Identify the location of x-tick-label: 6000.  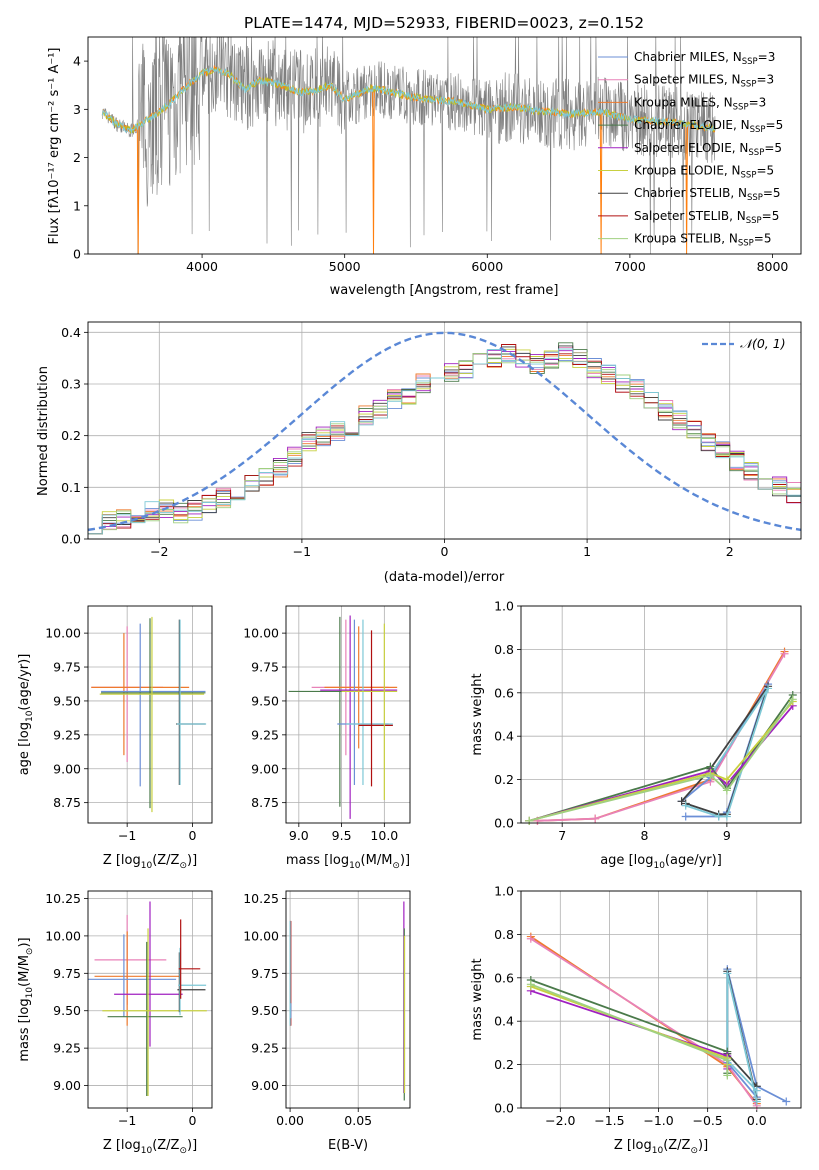
(487, 266).